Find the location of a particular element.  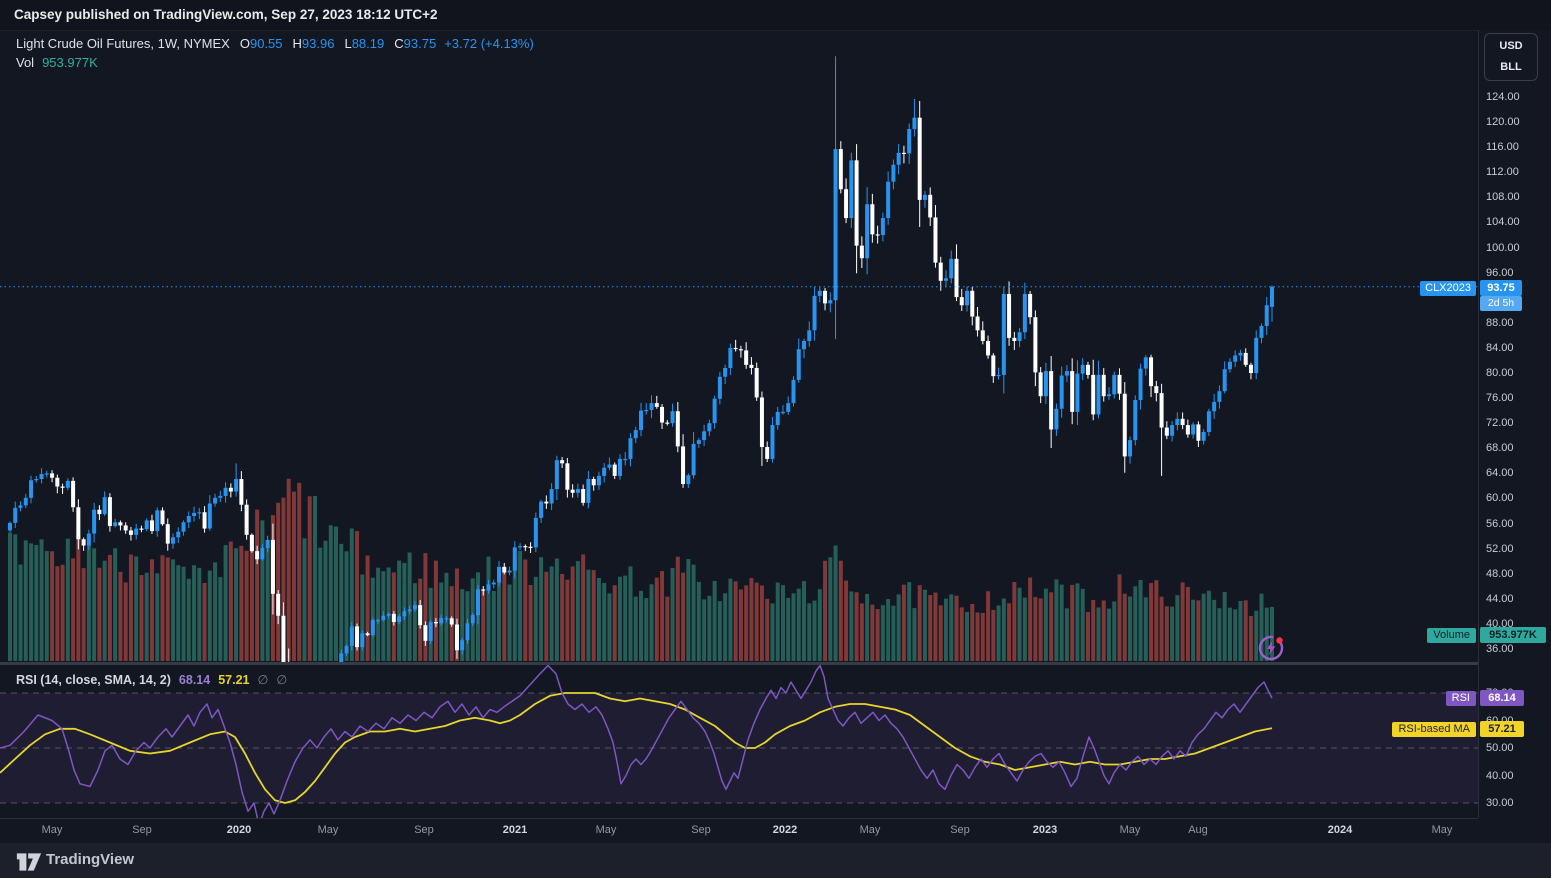

rsi-legend: RSI (14, close, SMA, 14, 2) 68.14 57.21 ∅ ∅ is located at coordinates (151, 679).